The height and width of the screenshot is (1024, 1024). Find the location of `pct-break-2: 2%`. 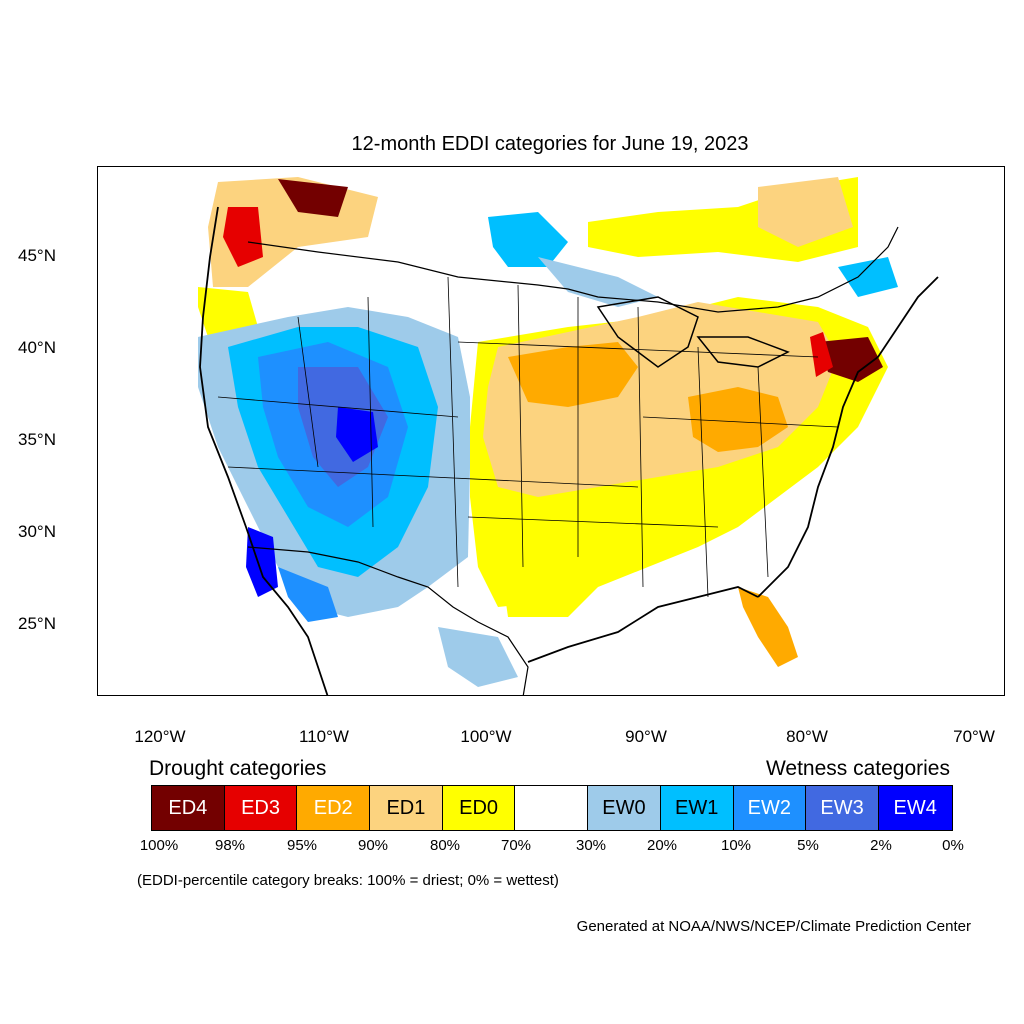

pct-break-2: 2% is located at coordinates (881, 845).